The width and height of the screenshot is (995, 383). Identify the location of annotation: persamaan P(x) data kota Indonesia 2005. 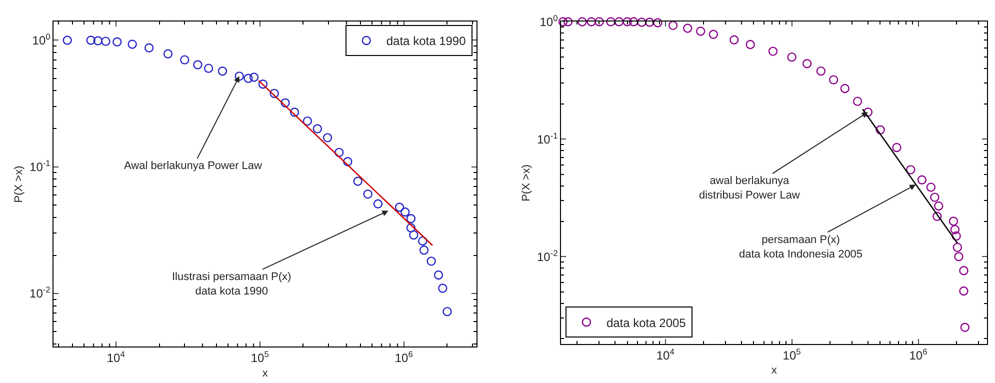
(801, 247).